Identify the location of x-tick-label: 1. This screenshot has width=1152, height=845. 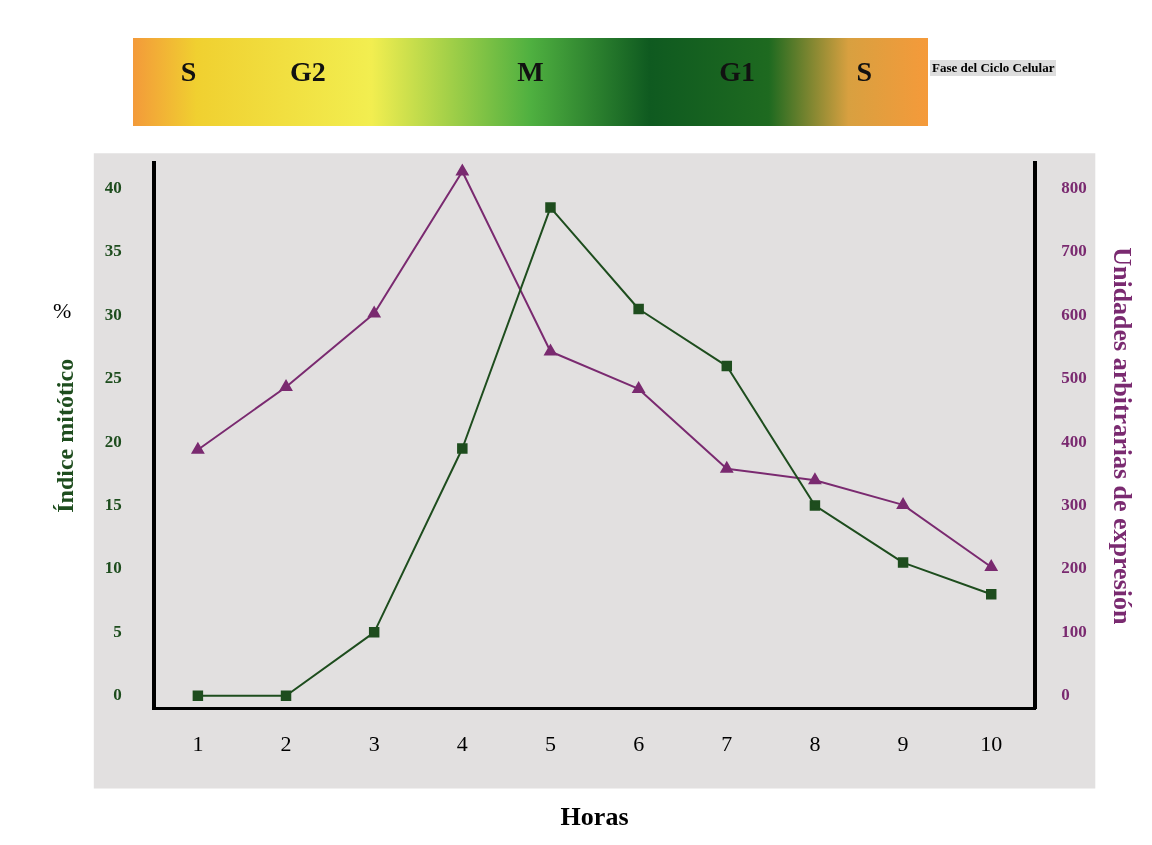
(198, 744).